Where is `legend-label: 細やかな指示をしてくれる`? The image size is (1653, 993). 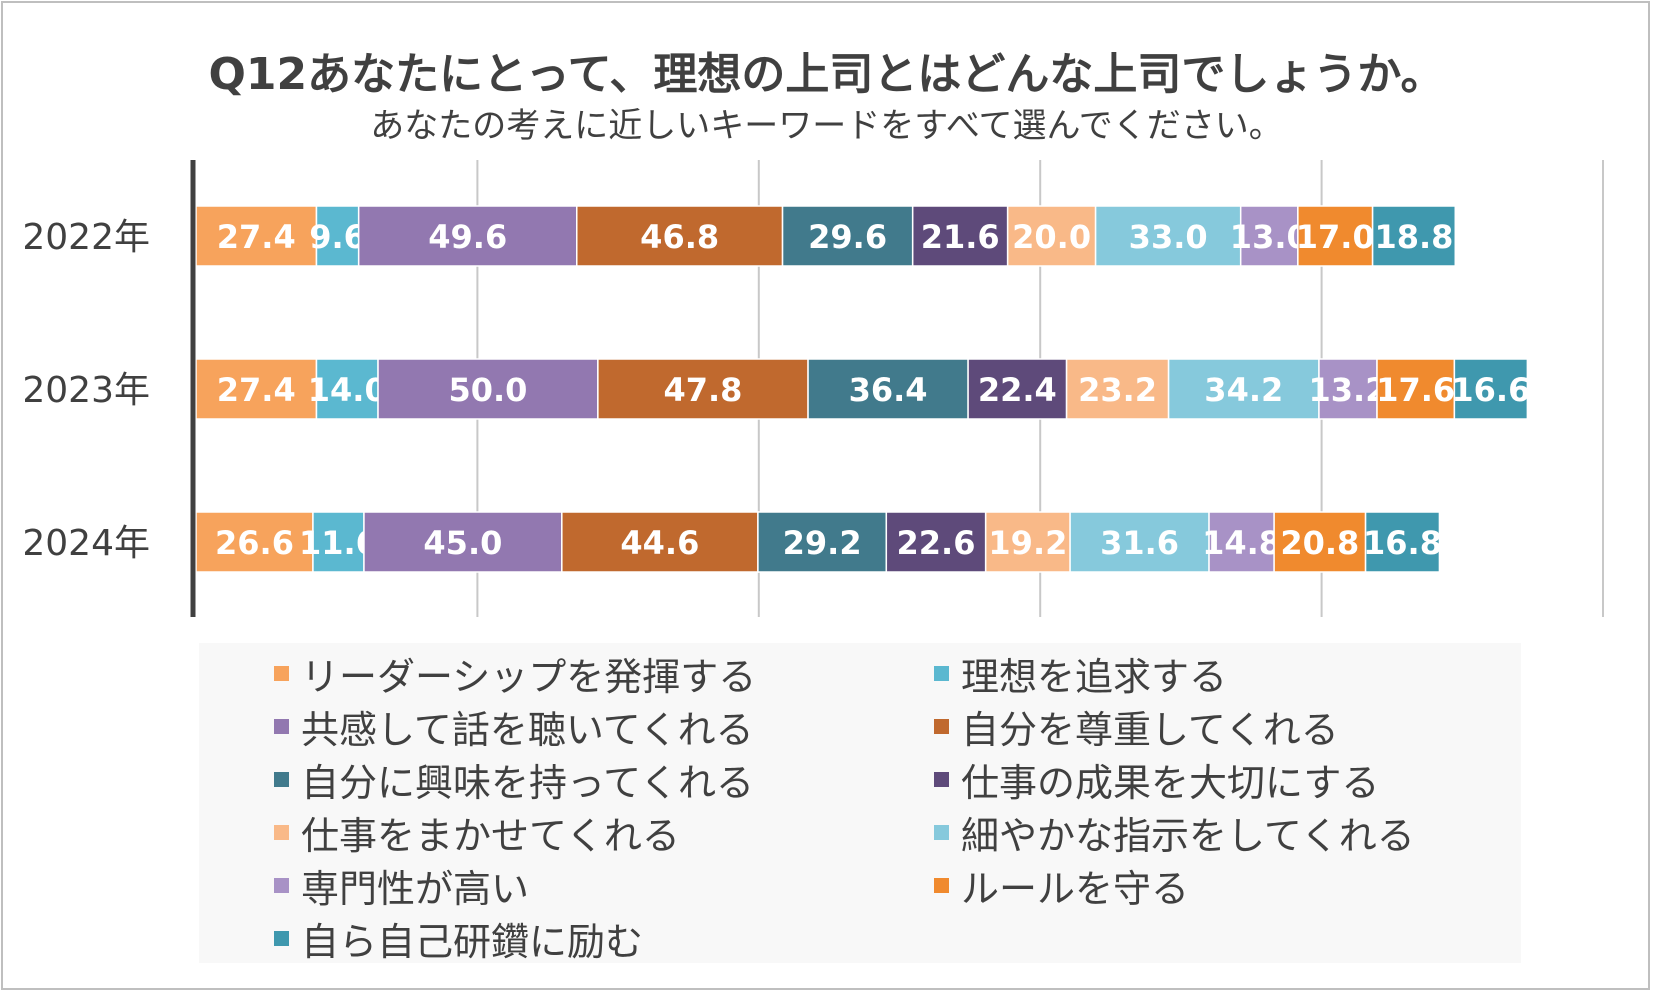 legend-label: 細やかな指示をしてくれる is located at coordinates (1188, 836).